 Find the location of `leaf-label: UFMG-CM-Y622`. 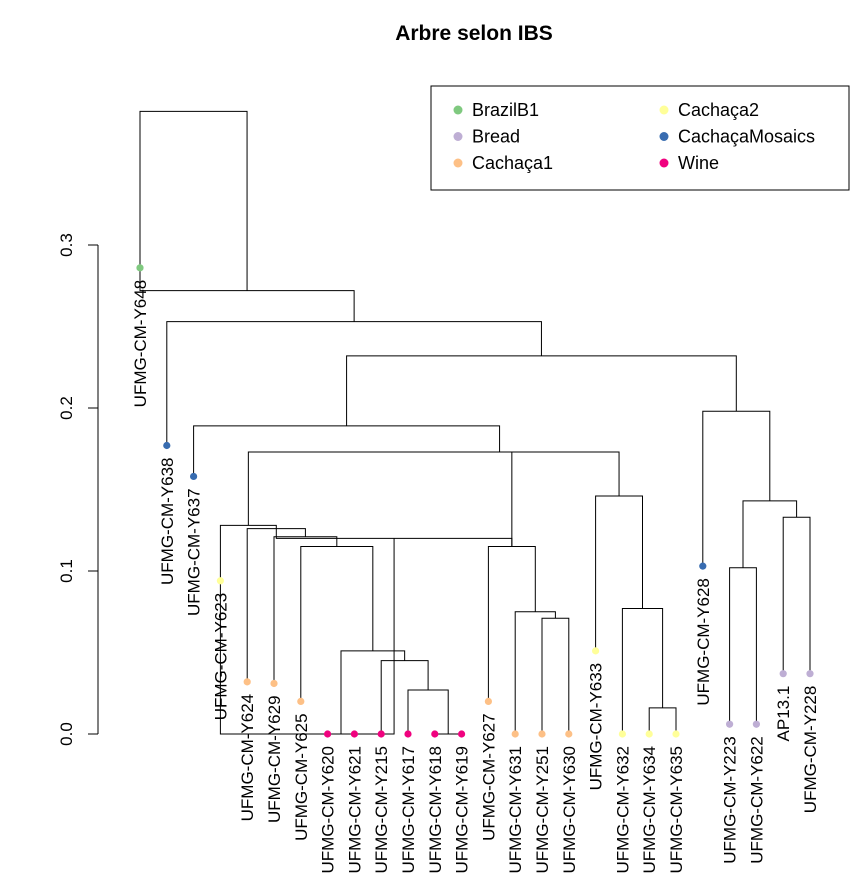

leaf-label: UFMG-CM-Y622 is located at coordinates (756, 800).